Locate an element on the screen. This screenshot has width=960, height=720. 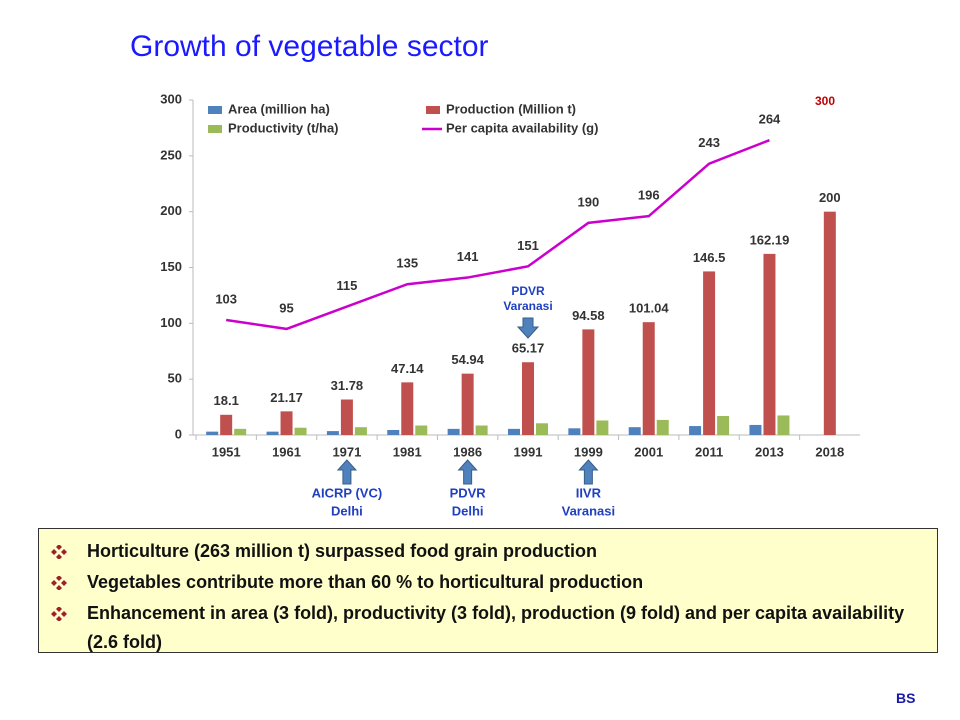
x-tick-label: 2013 is located at coordinates (769, 451).